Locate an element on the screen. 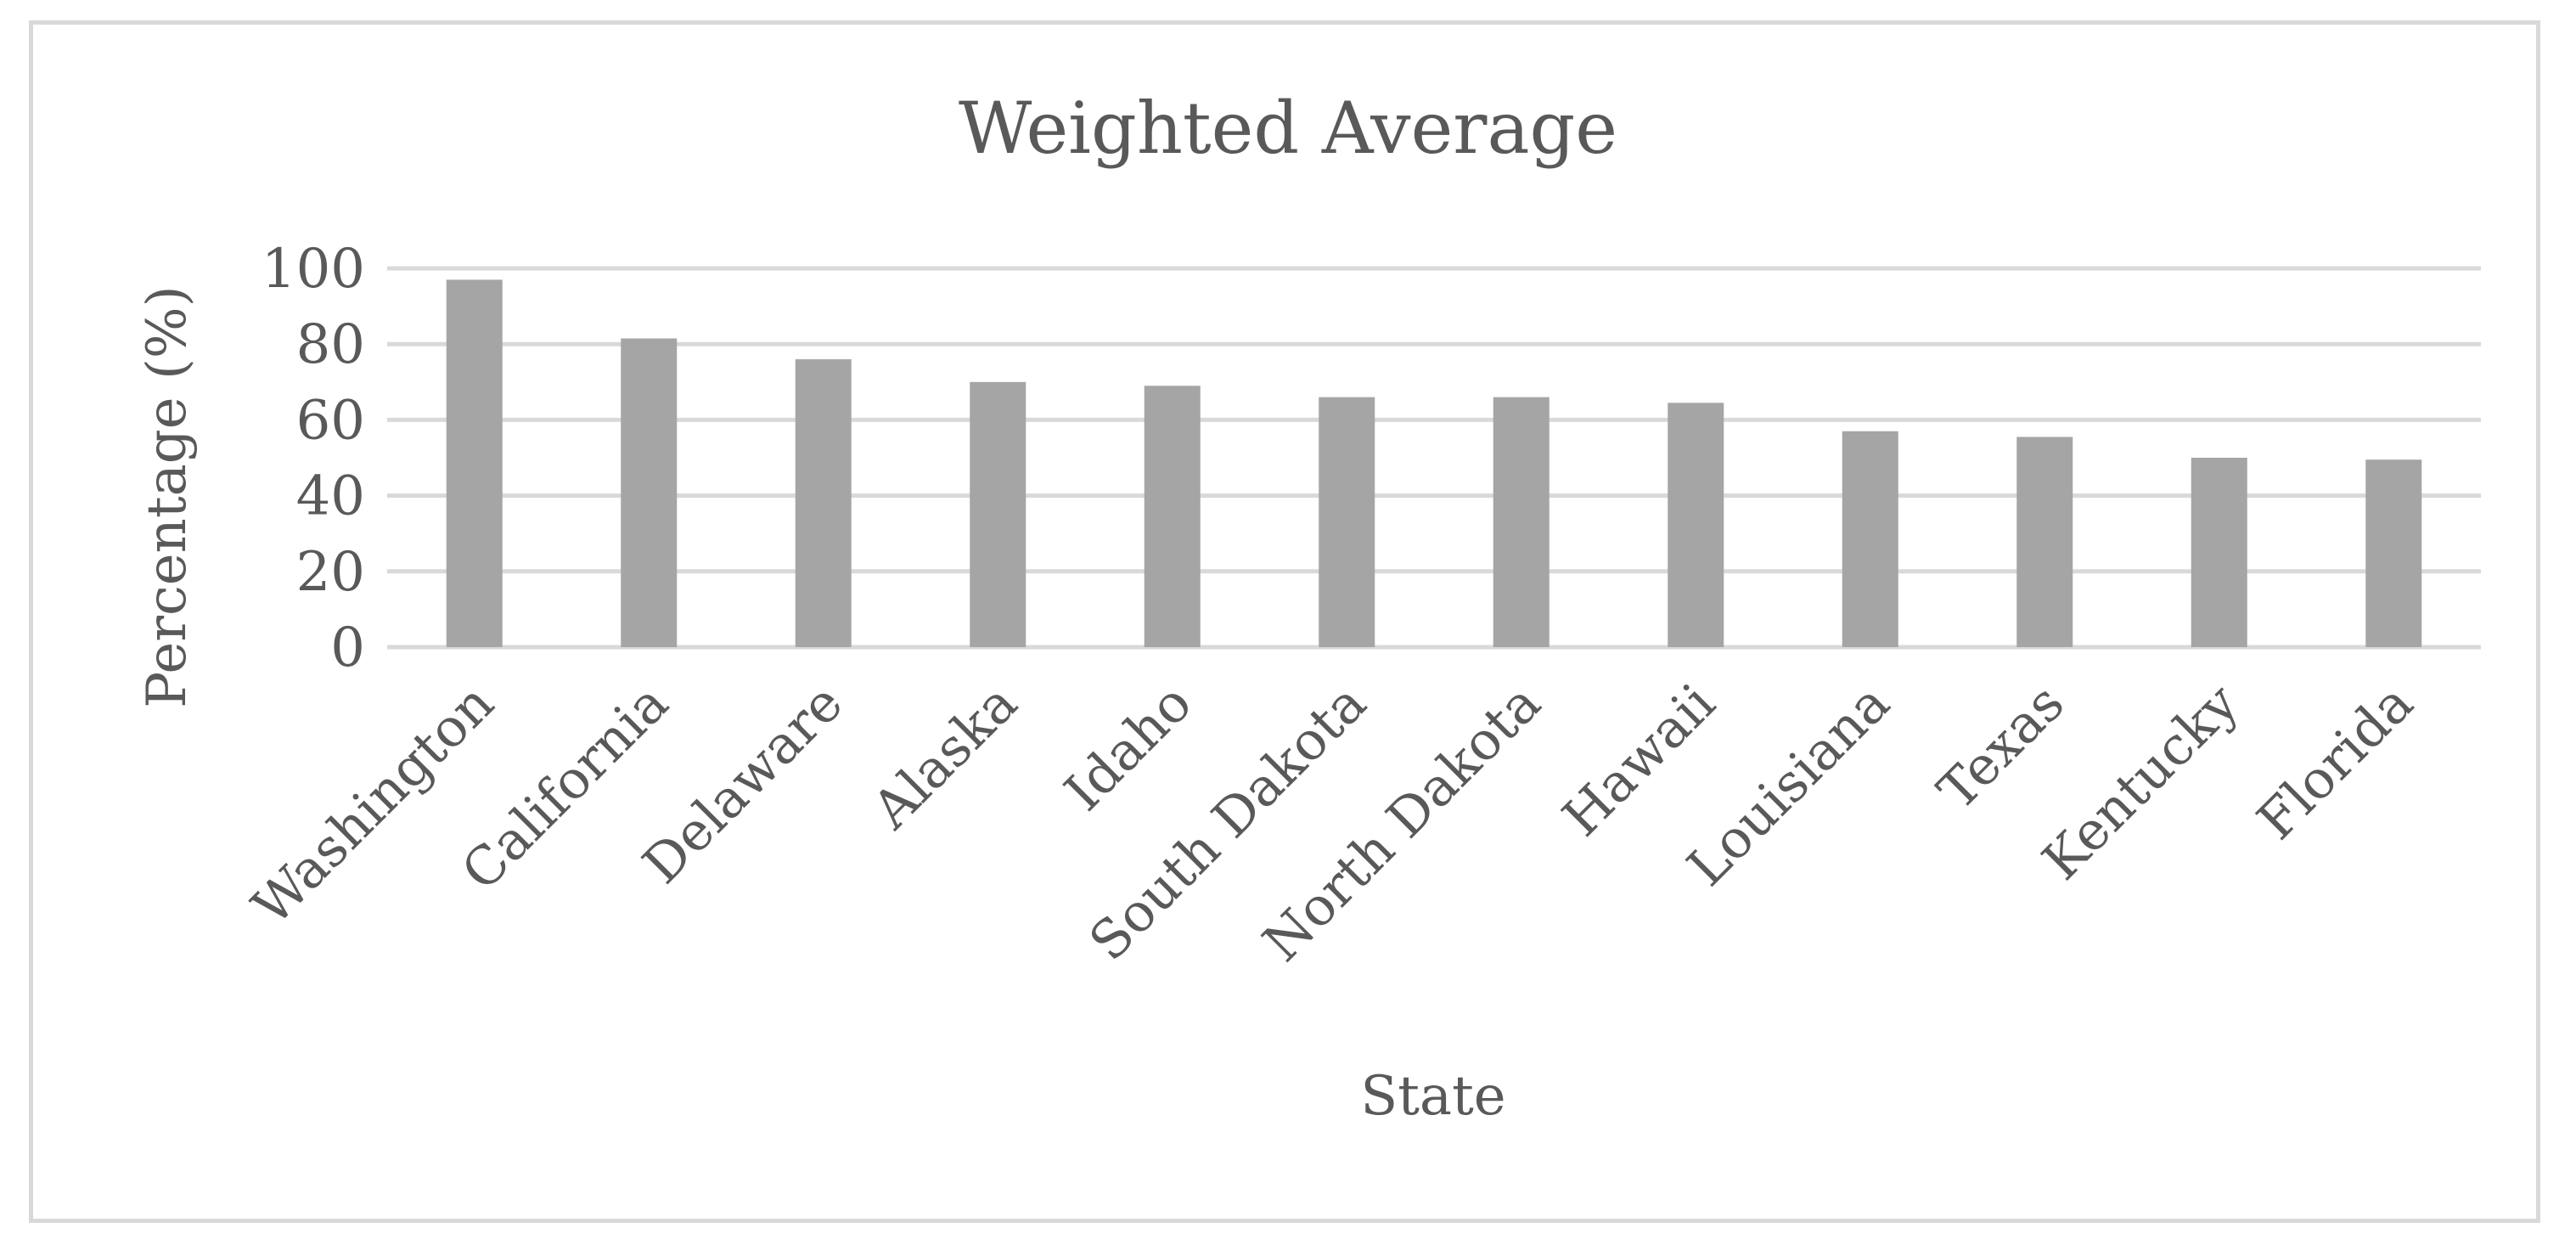 This screenshot has height=1245, width=2576. x-category-label: Idaho is located at coordinates (1128, 747).